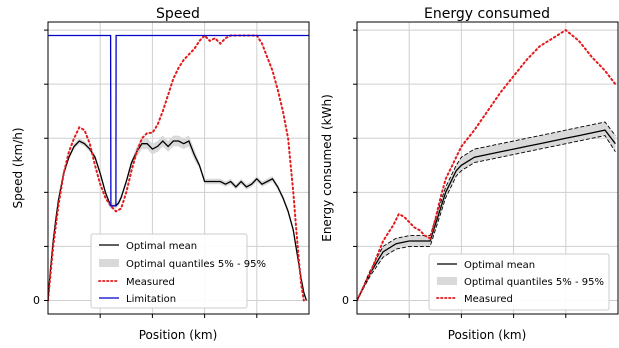 Image resolution: width=619 pixels, height=348 pixels. I want to click on speed-y-axis-label: Speed (km/h), so click(18, 167).